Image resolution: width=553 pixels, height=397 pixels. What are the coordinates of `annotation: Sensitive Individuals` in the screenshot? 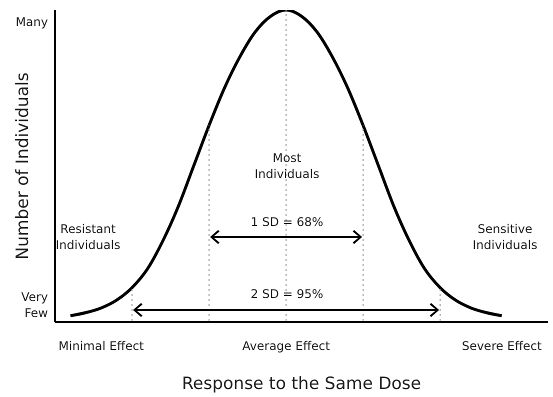 It's located at (505, 237).